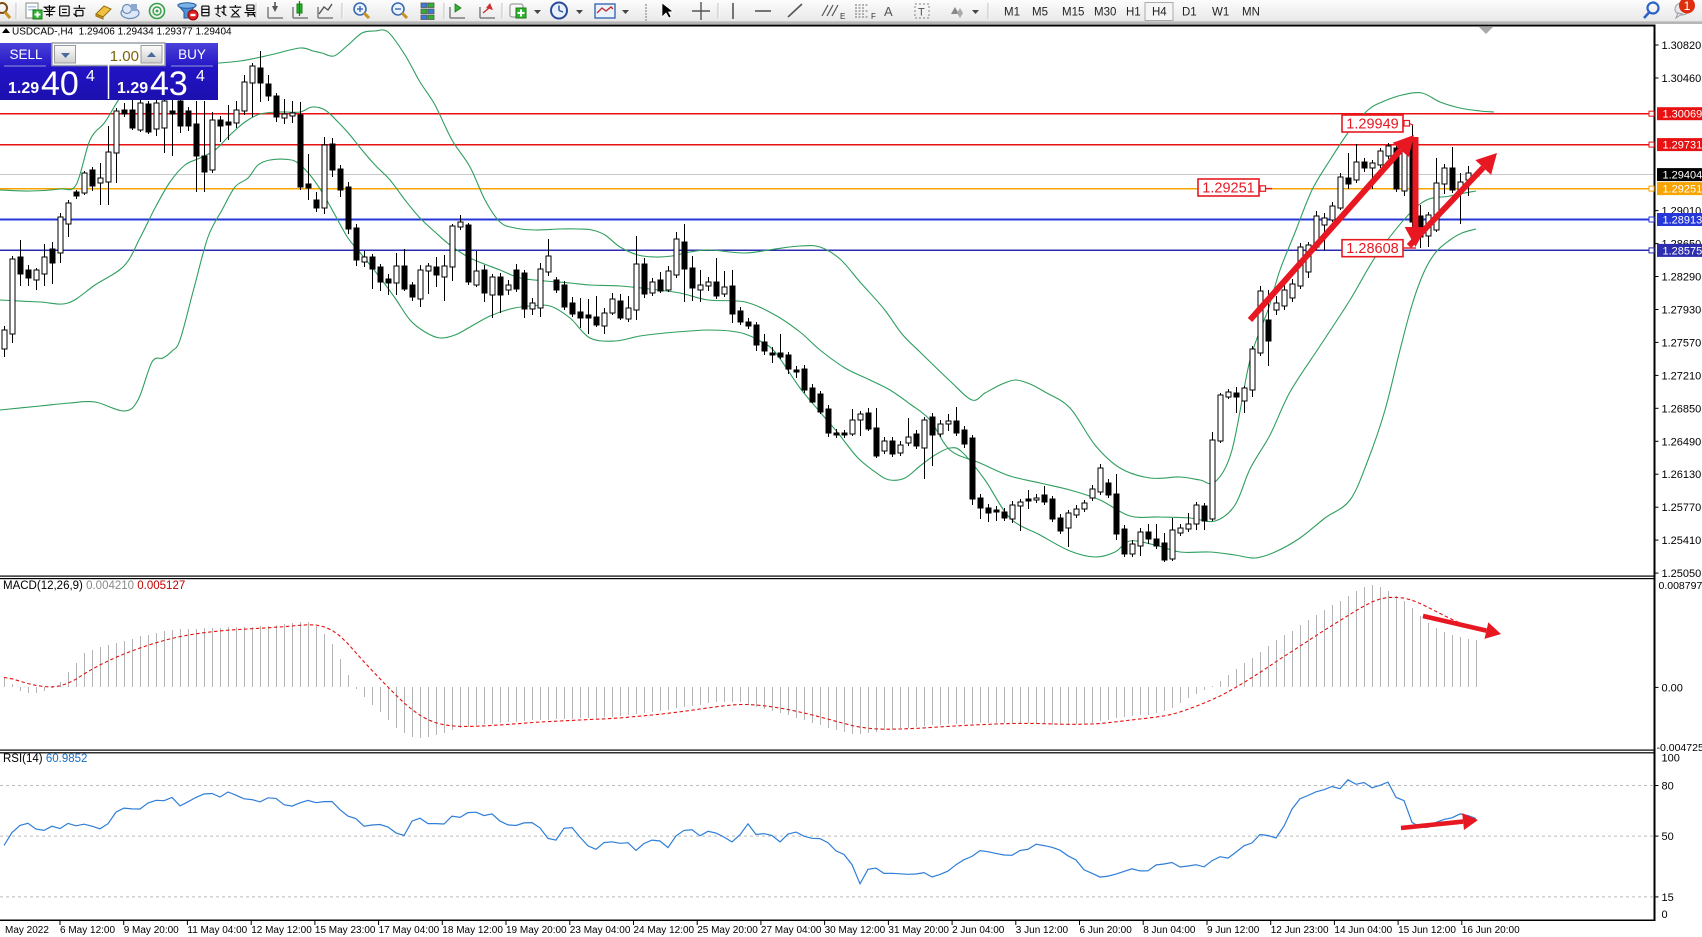  Describe the element at coordinates (1682, 146) in the screenshot. I see `svg-text: 1.29731` at that location.